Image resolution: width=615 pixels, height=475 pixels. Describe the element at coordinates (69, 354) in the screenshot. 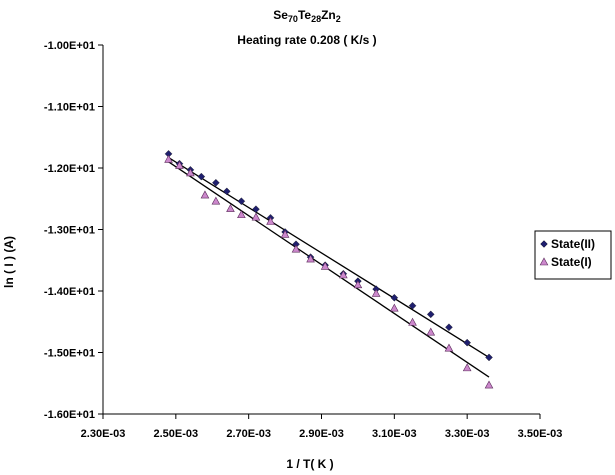

I see `y-tick-label: -1.50E+01` at that location.